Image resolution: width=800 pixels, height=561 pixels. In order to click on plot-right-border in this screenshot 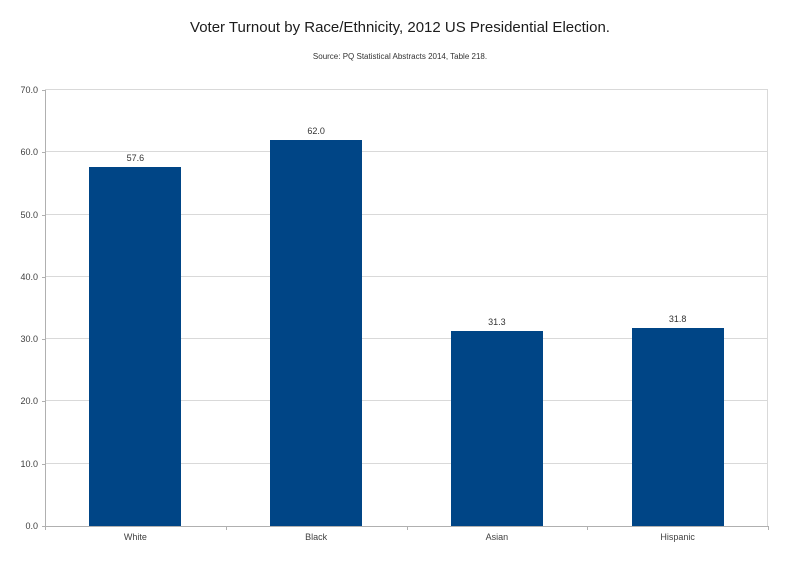, I will do `click(767, 308)`.